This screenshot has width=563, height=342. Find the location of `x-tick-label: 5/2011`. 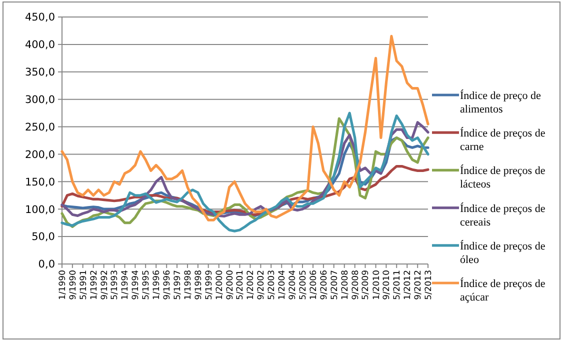

x-tick-label: 5/2011 is located at coordinates (397, 285).